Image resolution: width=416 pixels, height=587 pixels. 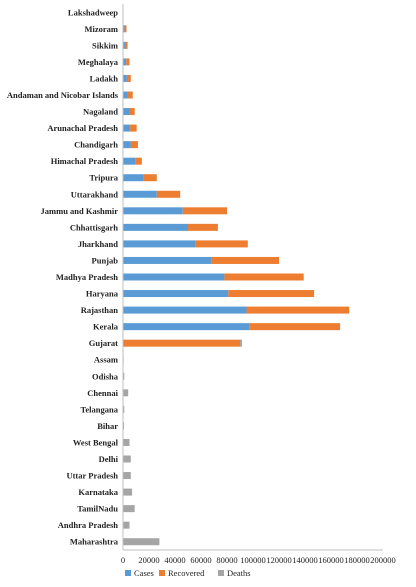 What do you see at coordinates (174, 560) in the screenshot?
I see `x-tick-label: 40000` at bounding box center [174, 560].